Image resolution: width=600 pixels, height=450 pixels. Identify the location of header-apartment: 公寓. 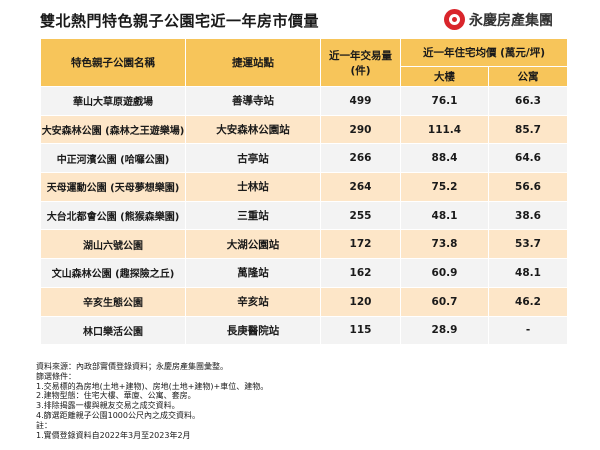
(528, 76).